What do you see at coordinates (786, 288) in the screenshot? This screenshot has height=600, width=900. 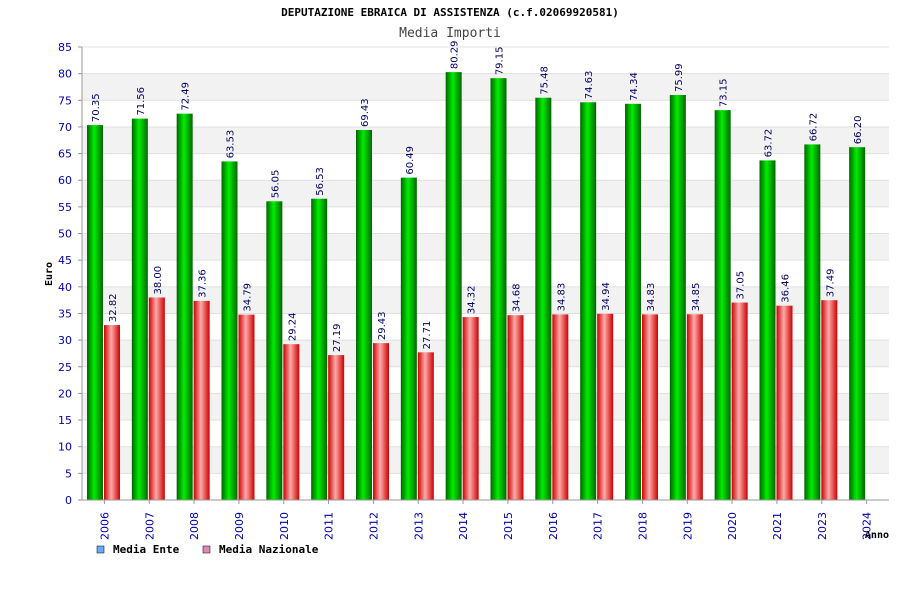 I see `data-label: 36.46` at bounding box center [786, 288].